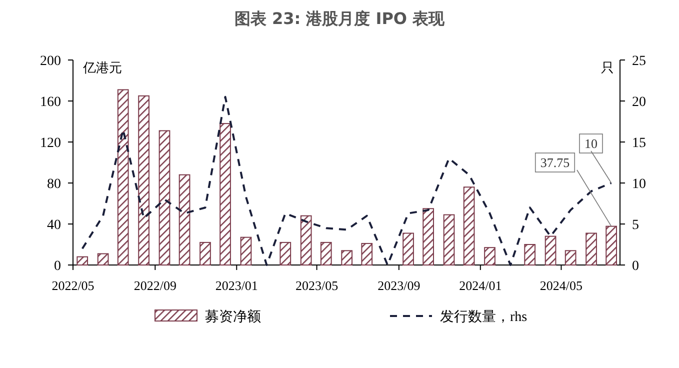 Image resolution: width=679 pixels, height=368 pixels. I want to click on x-tick-label: 2022/09, so click(155, 285).